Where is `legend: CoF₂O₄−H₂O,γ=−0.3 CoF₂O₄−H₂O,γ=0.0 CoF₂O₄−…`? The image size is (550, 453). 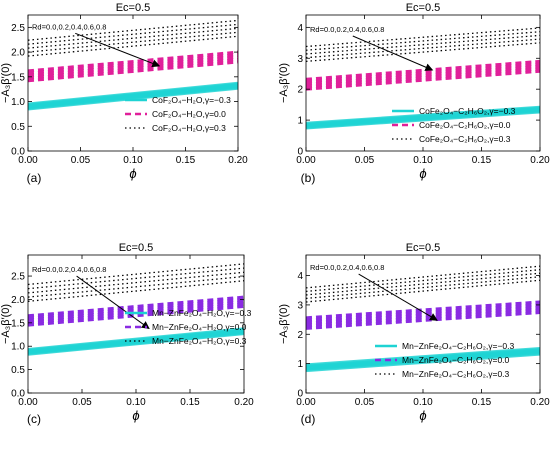
legend: CoF₂O₄−H₂O,γ=−0.3 CoF₂O₄−H₂O,γ=0.0 CoF₂O₄−… is located at coordinates (178, 114).